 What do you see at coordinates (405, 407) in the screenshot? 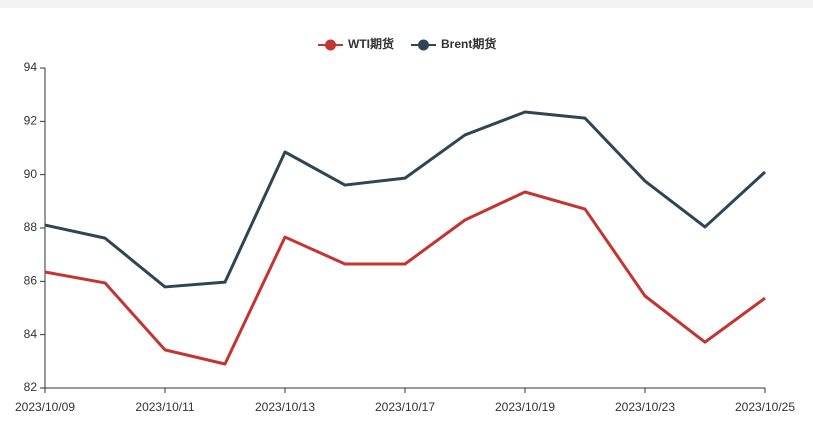
I see `x-tick-label: 2023/10/17` at bounding box center [405, 407].